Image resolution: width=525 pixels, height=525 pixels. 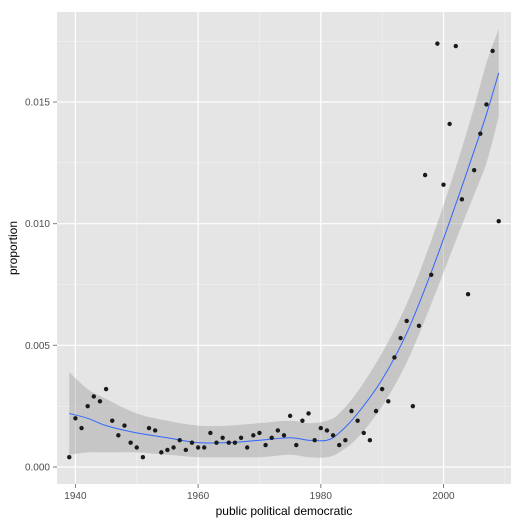 I want to click on y-tick-label: 0.015, so click(x=37, y=103).